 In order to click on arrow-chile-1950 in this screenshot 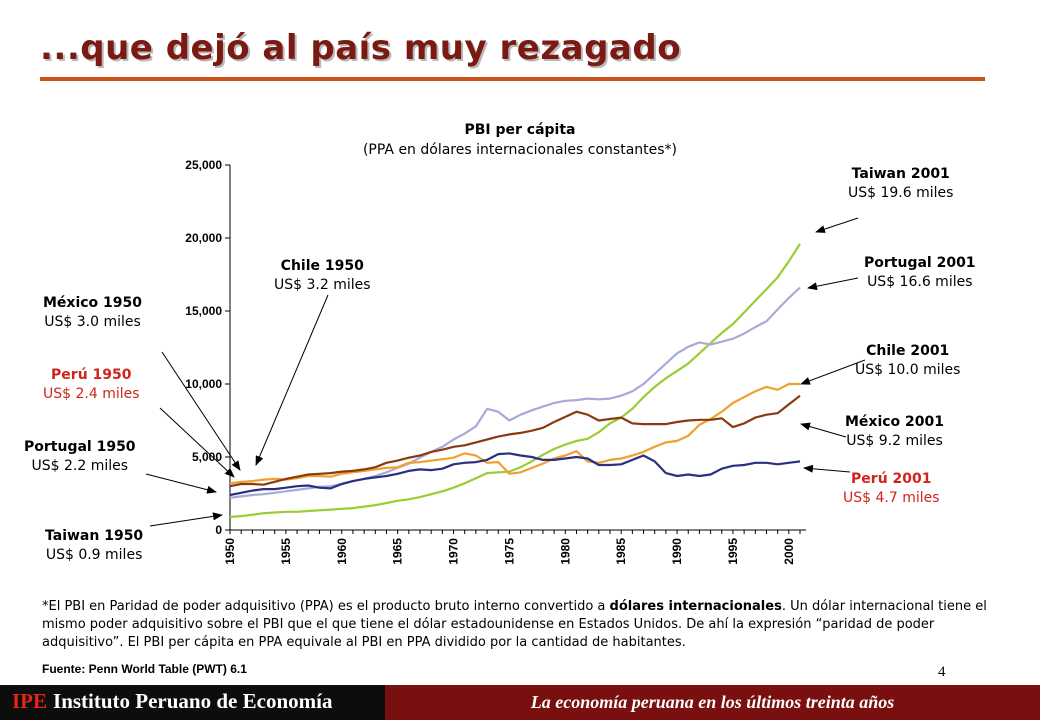, I will do `click(292, 380)`.